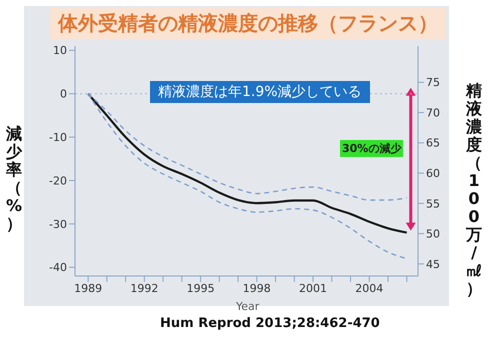  Describe the element at coordinates (256, 288) in the screenshot. I see `x-tick-label: 1998` at that location.